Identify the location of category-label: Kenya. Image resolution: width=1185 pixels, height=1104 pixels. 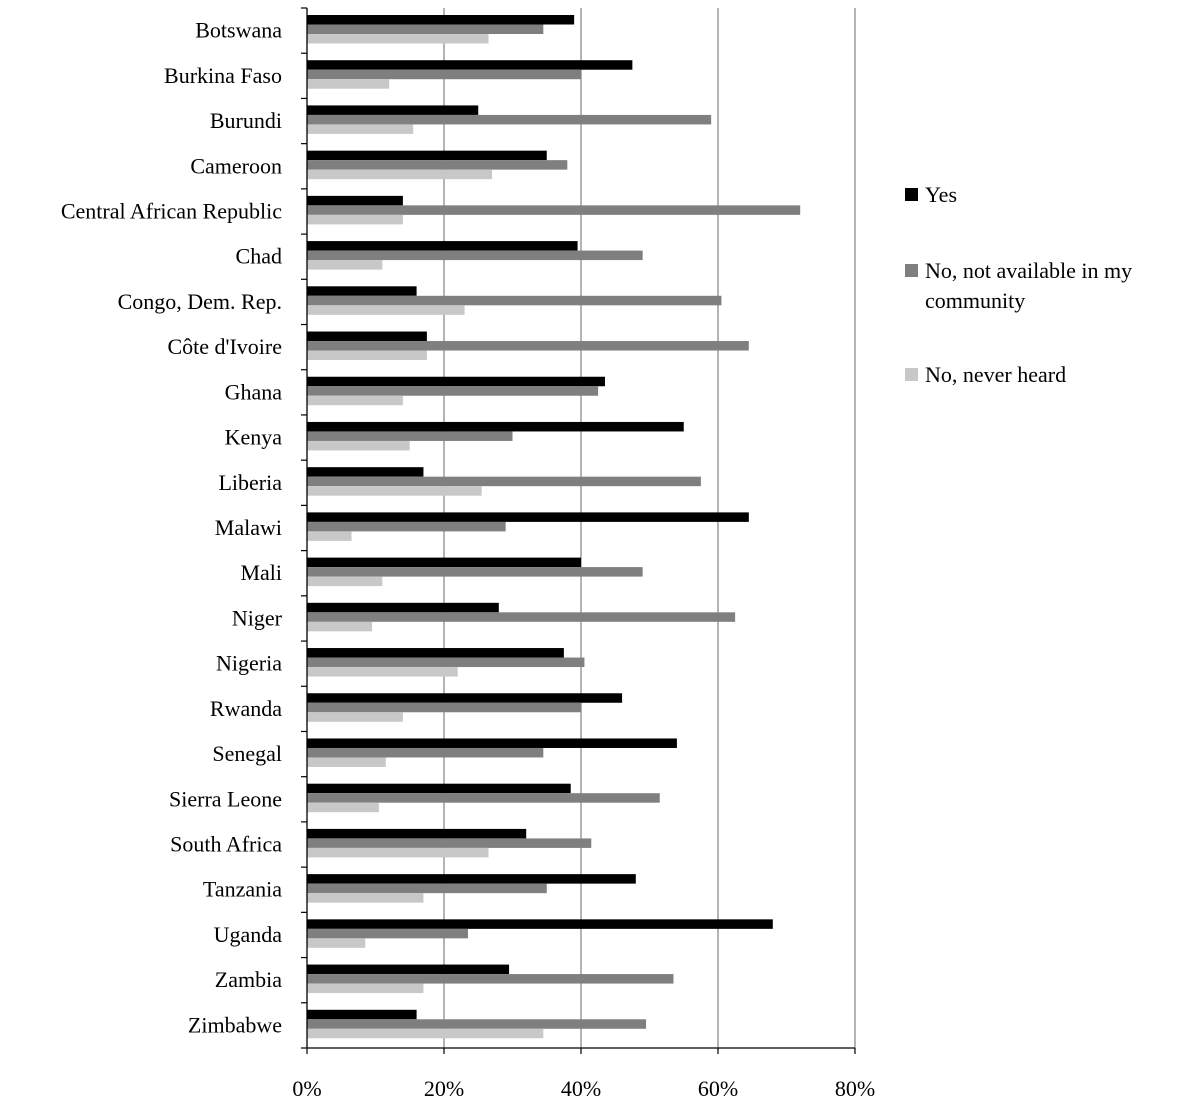
(254, 437).